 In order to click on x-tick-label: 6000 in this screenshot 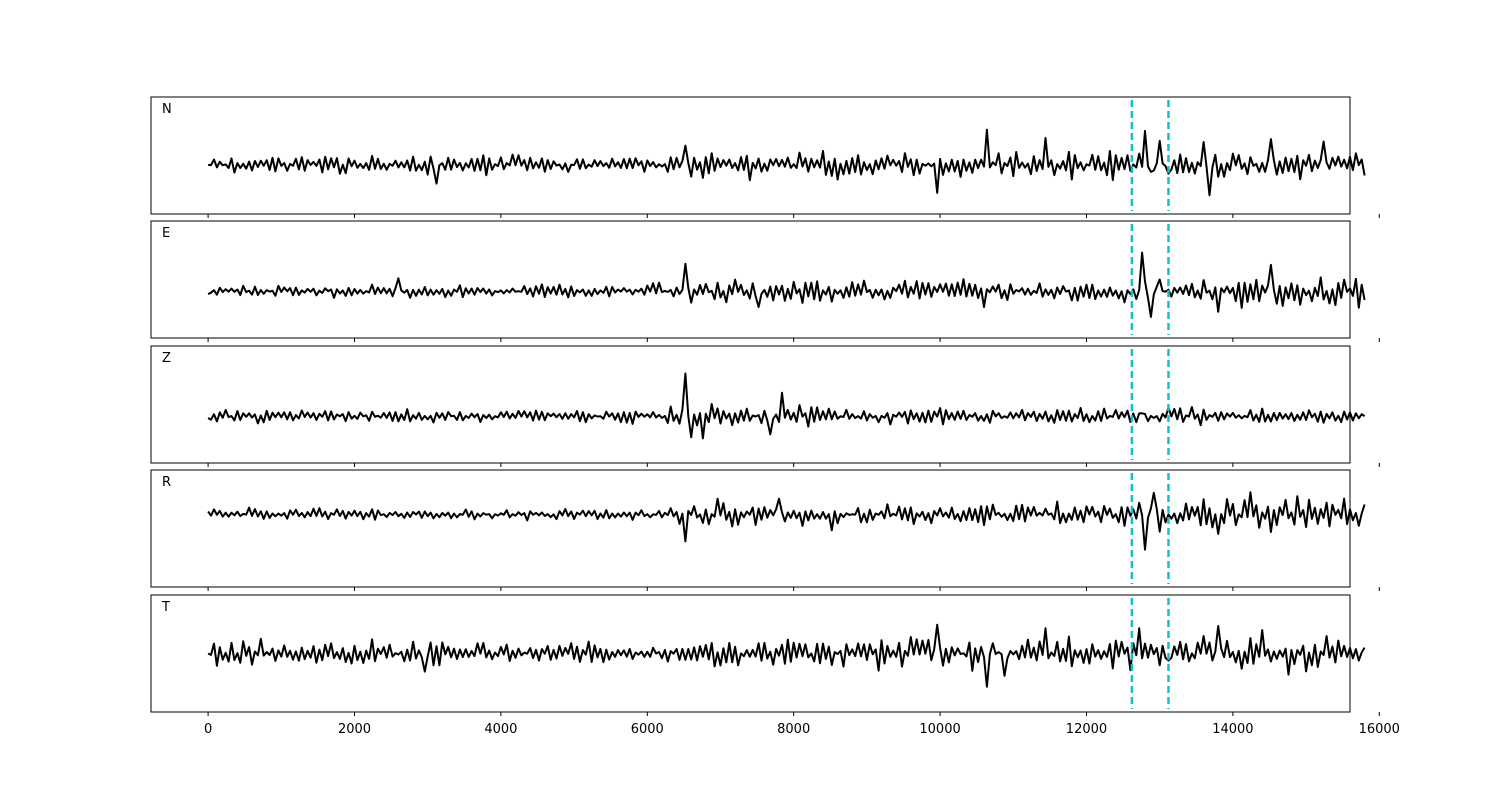, I will do `click(647, 729)`.